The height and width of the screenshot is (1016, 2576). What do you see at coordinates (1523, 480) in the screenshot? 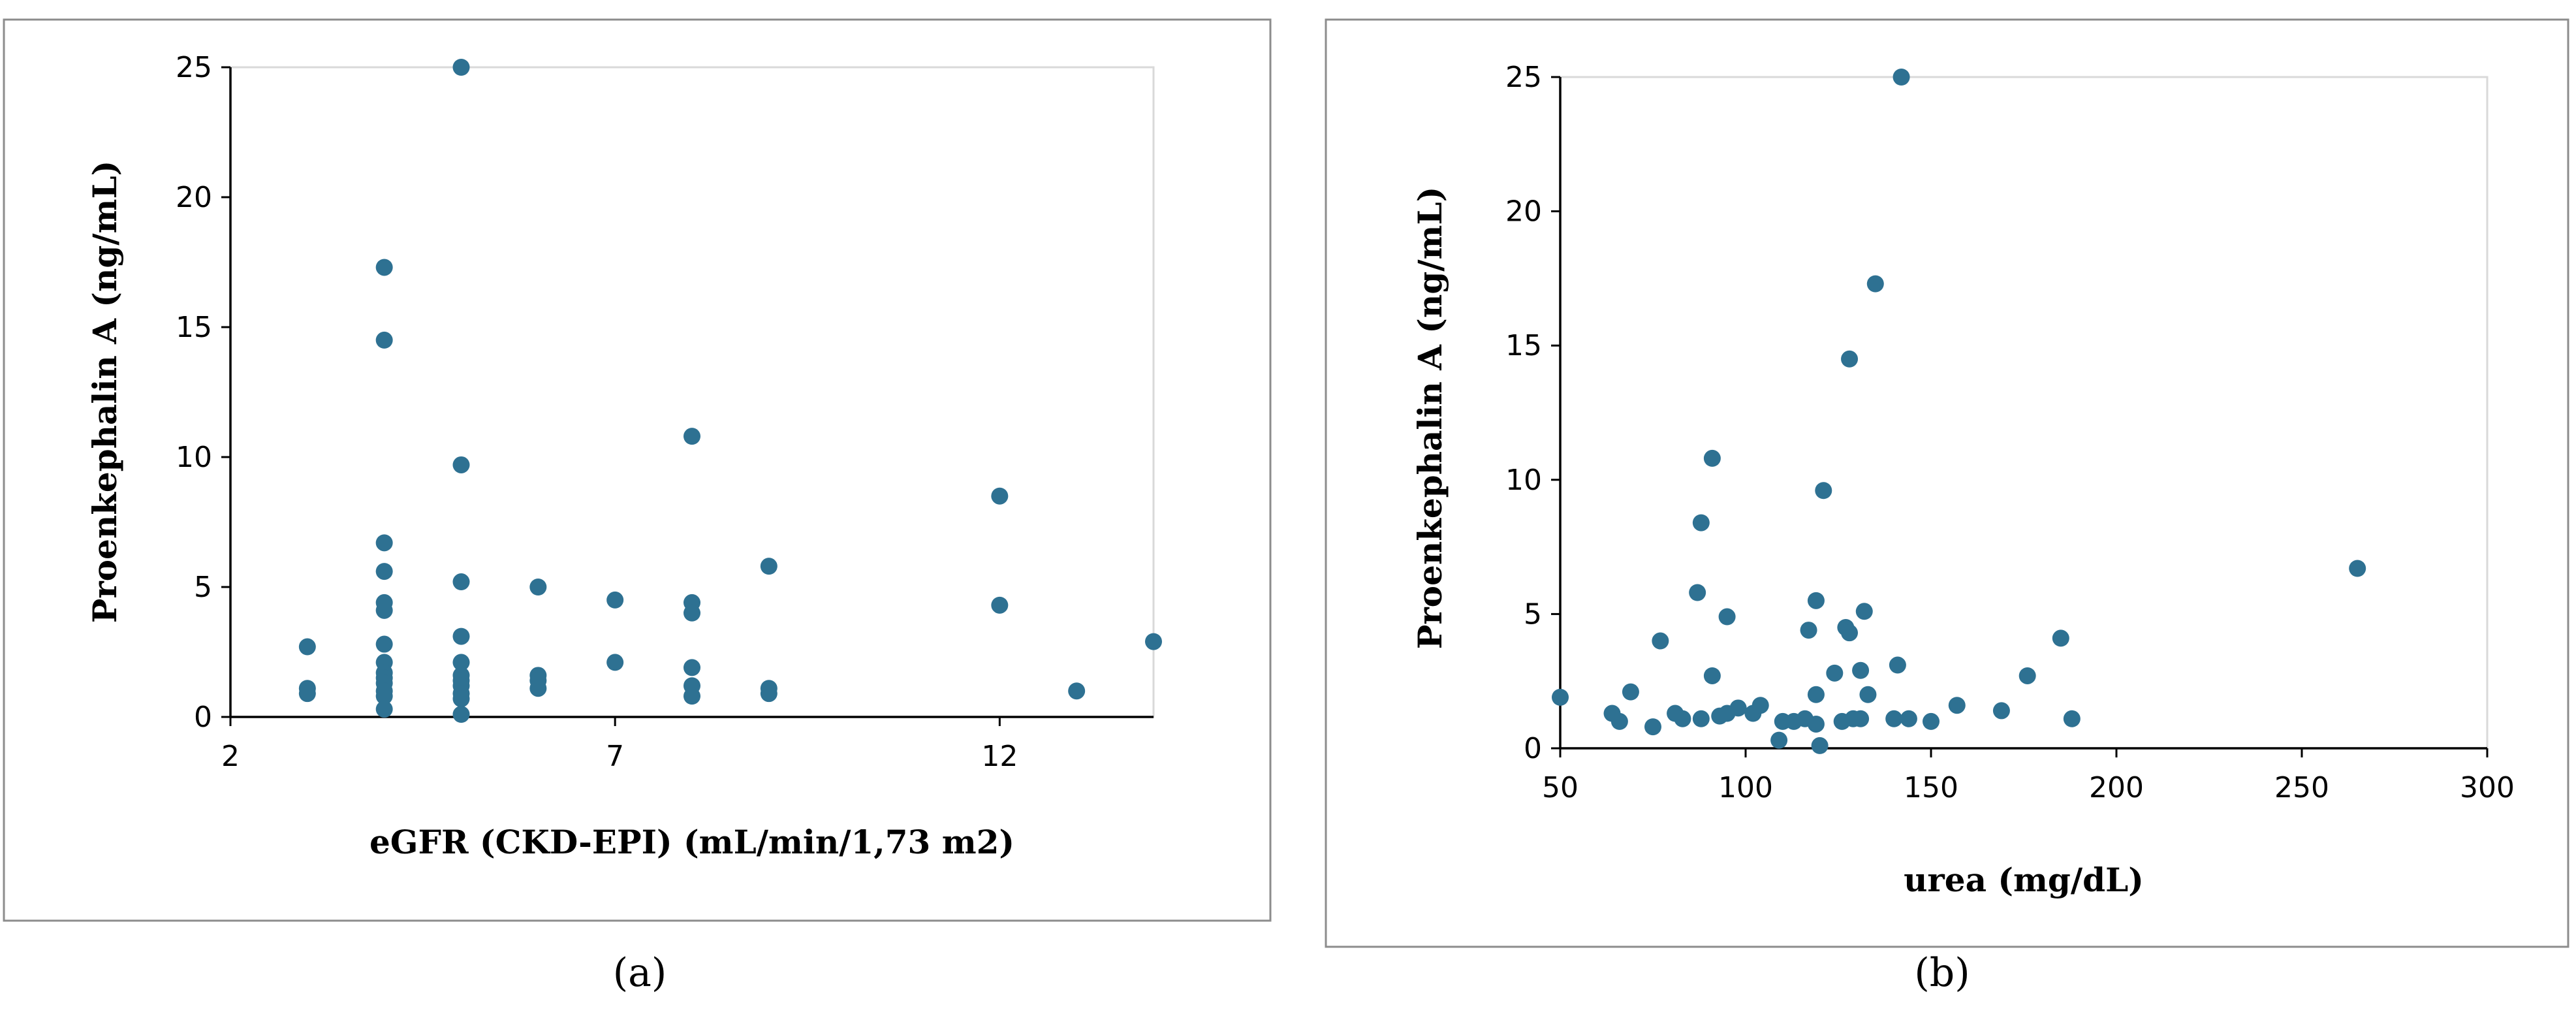
I see `chart-b-y-tick-label: 10` at bounding box center [1523, 480].